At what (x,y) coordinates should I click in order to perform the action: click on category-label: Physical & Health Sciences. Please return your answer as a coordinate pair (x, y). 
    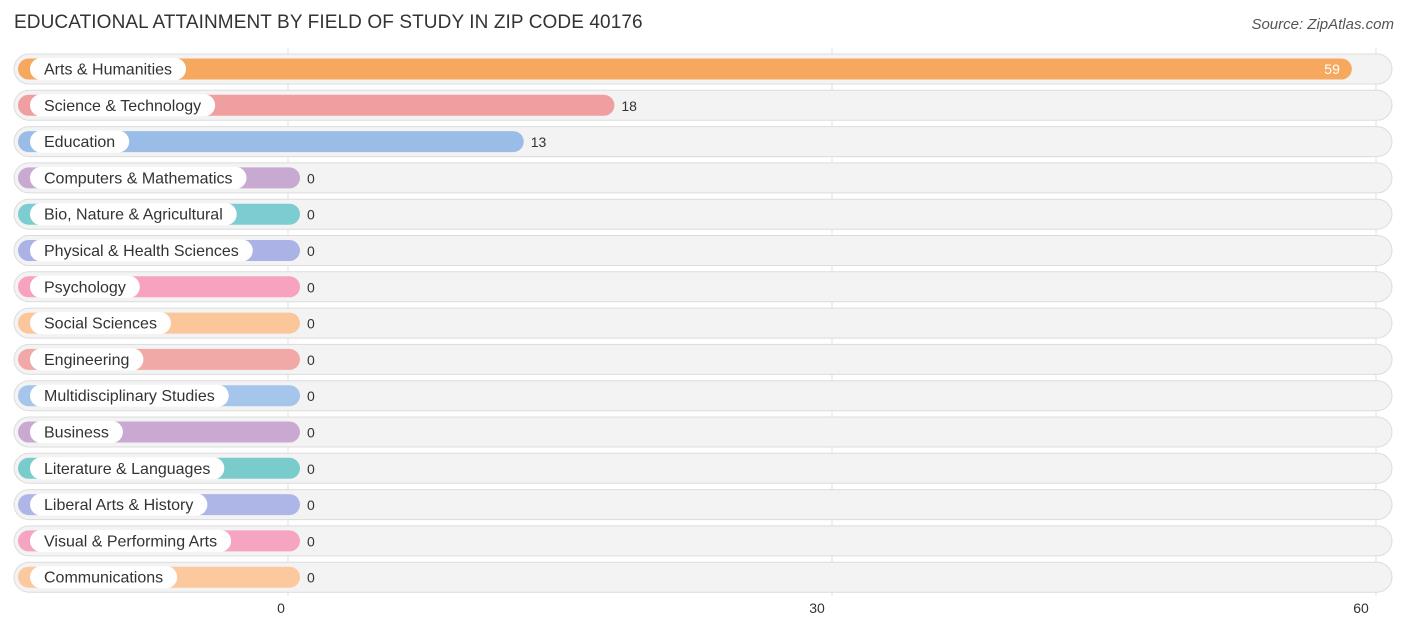
    Looking at the image, I should click on (141, 251).